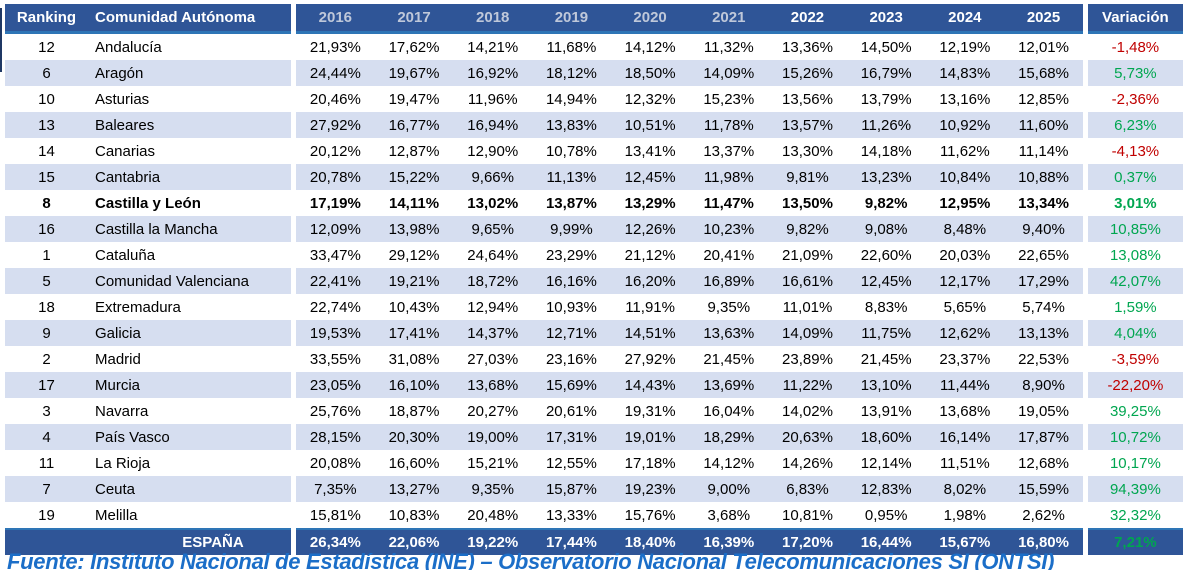 This screenshot has height=570, width=1186. I want to click on year-value-cell: 8,83%, so click(886, 307).